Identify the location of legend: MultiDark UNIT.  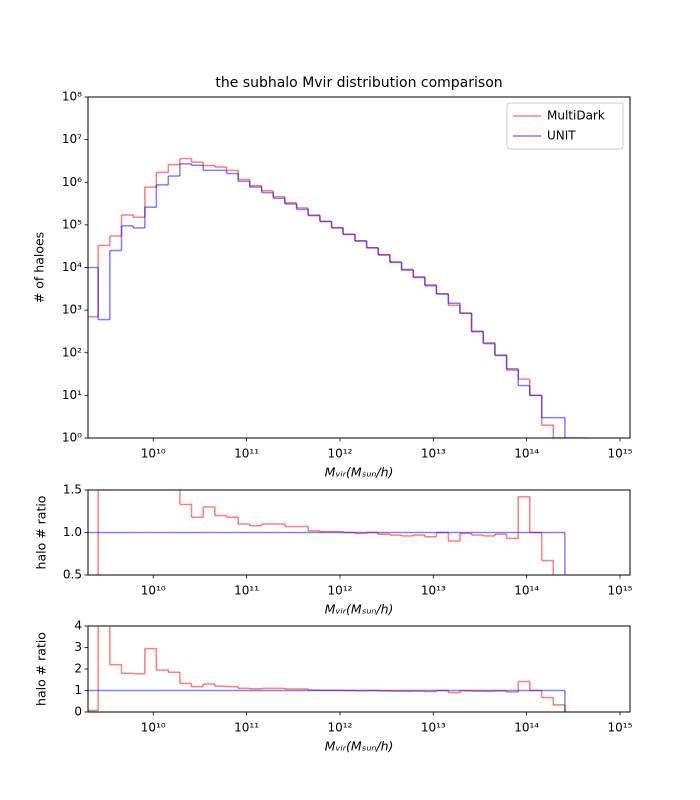
(565, 126).